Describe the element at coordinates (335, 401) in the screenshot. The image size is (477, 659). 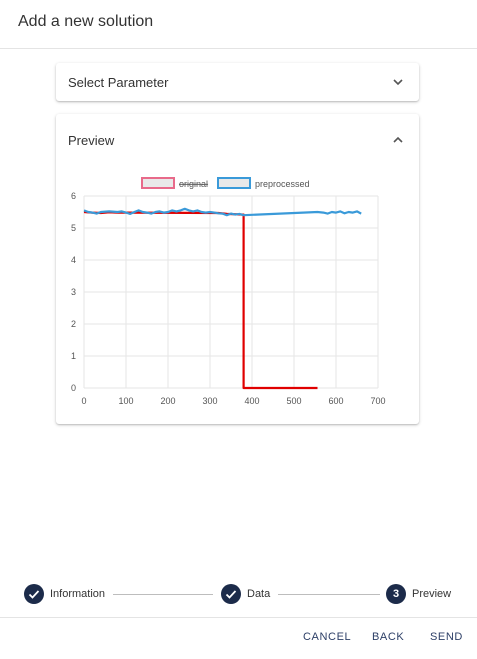
I see `x-tick-label: 600` at that location.